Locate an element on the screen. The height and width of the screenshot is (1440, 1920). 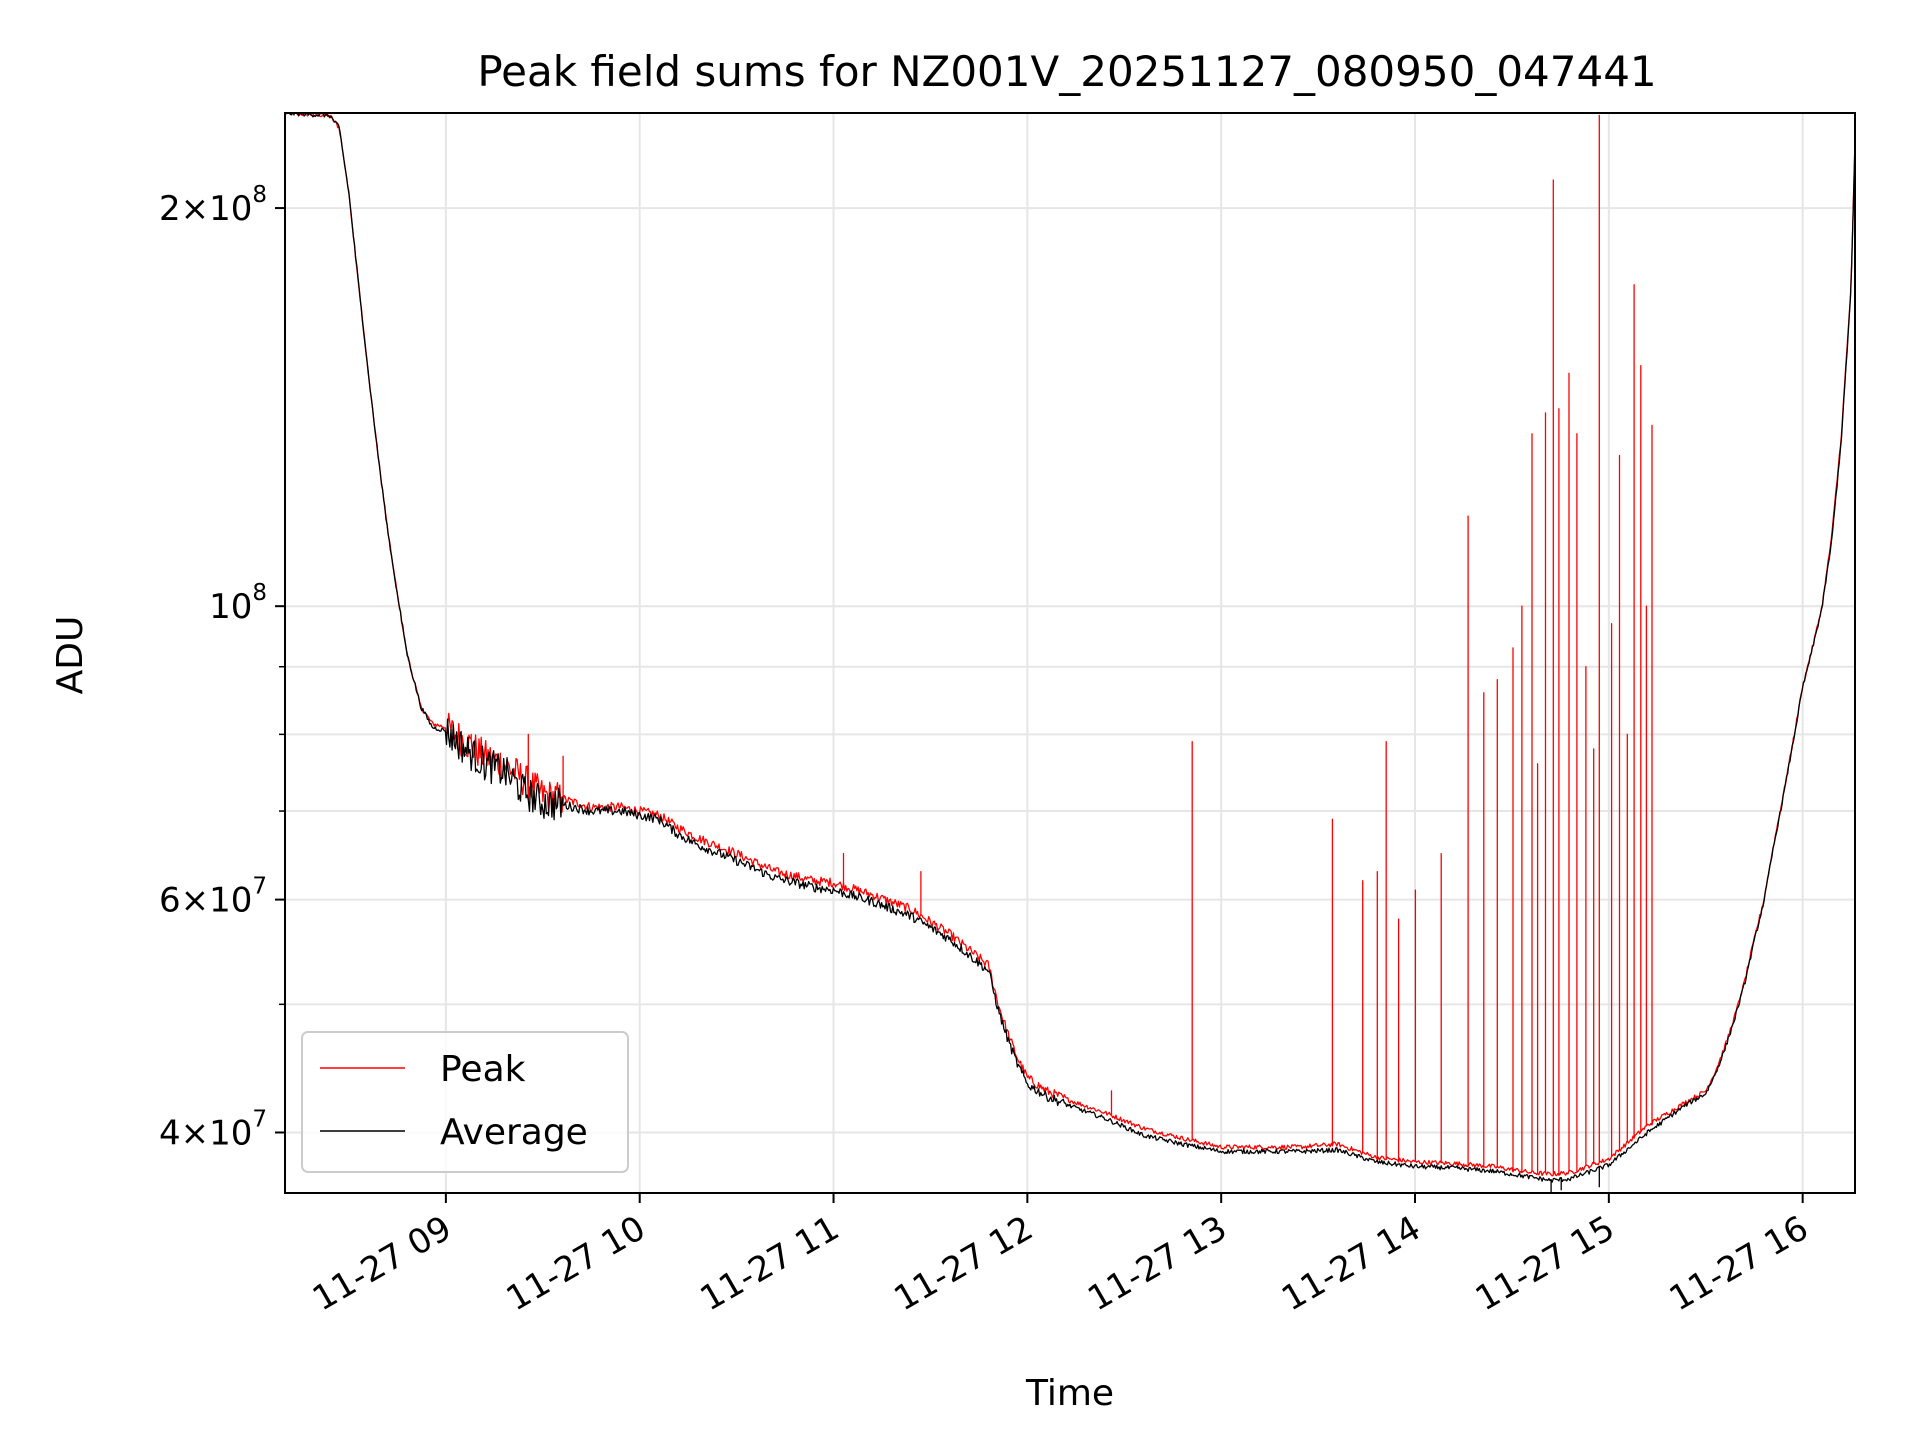
legend: Peak Average is located at coordinates (465, 1102).